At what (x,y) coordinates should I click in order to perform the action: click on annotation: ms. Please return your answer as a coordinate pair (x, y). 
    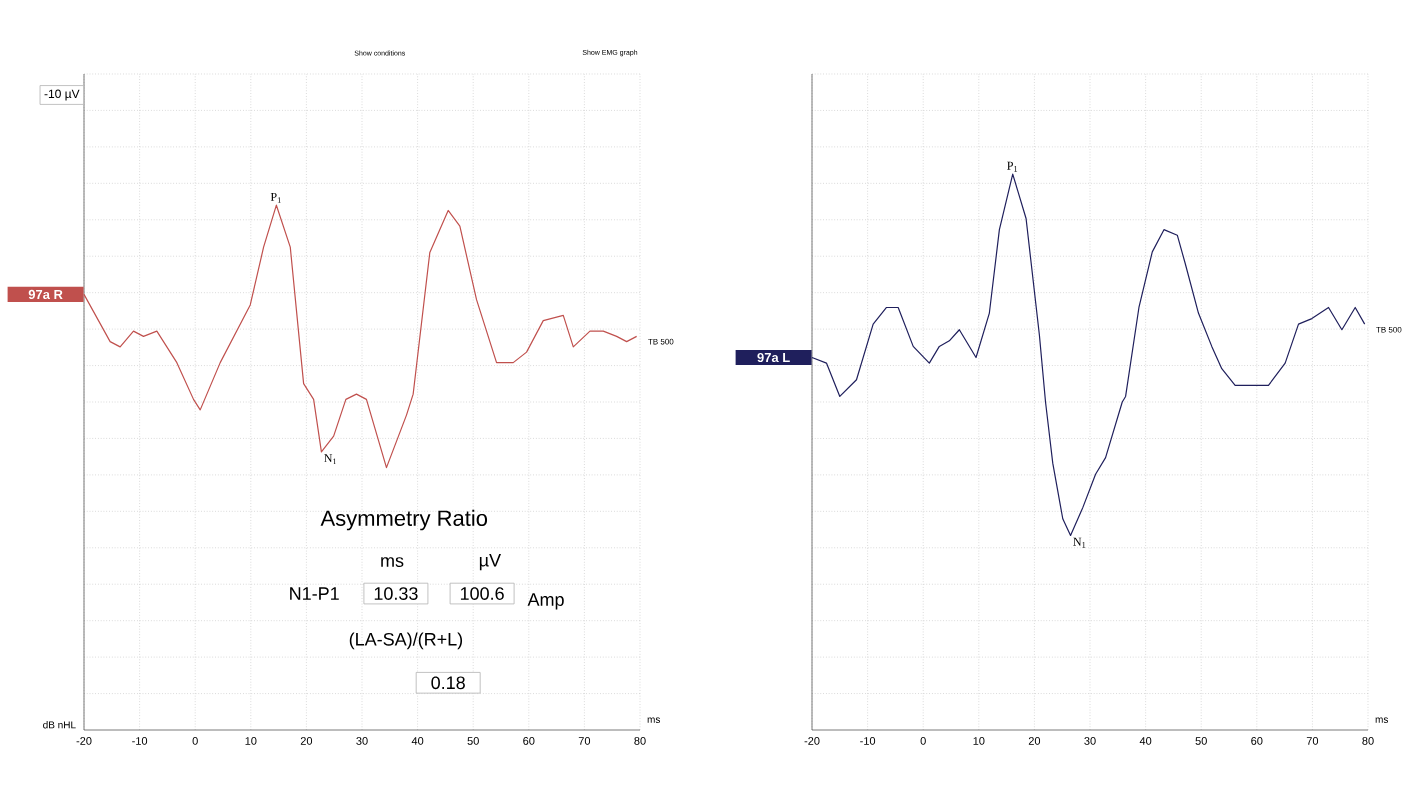
    Looking at the image, I should click on (392, 562).